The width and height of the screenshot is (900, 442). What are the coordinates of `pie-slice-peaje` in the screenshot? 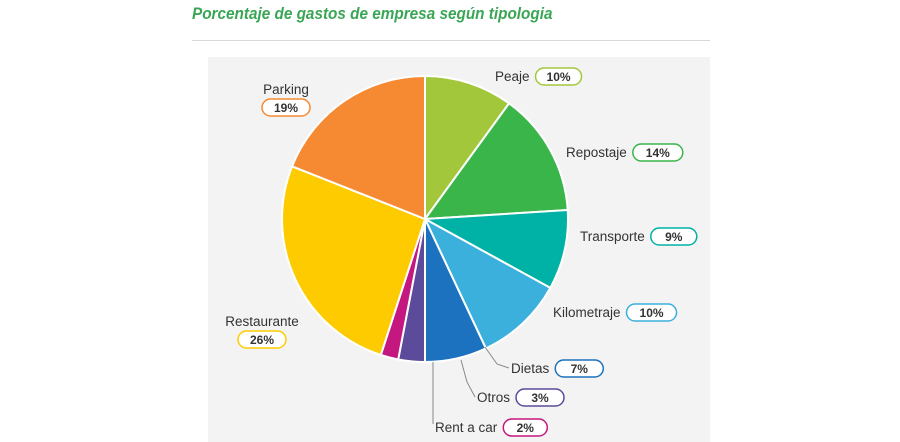 It's located at (467, 148).